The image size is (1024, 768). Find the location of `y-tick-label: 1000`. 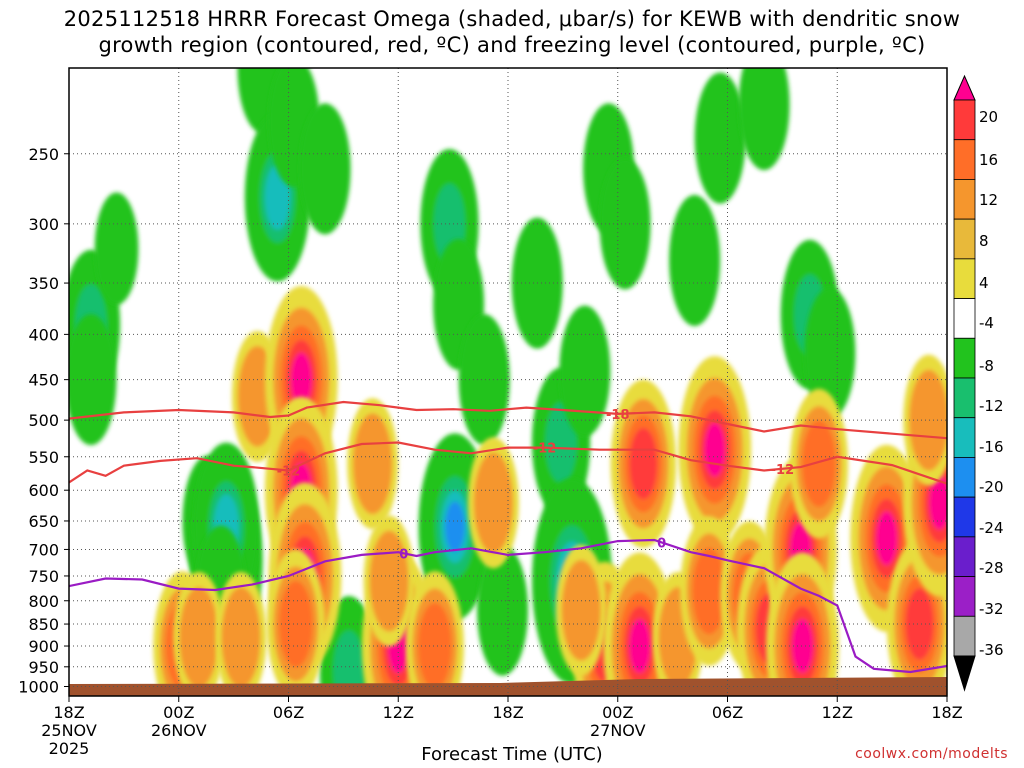

y-tick-label: 1000 is located at coordinates (38, 687).